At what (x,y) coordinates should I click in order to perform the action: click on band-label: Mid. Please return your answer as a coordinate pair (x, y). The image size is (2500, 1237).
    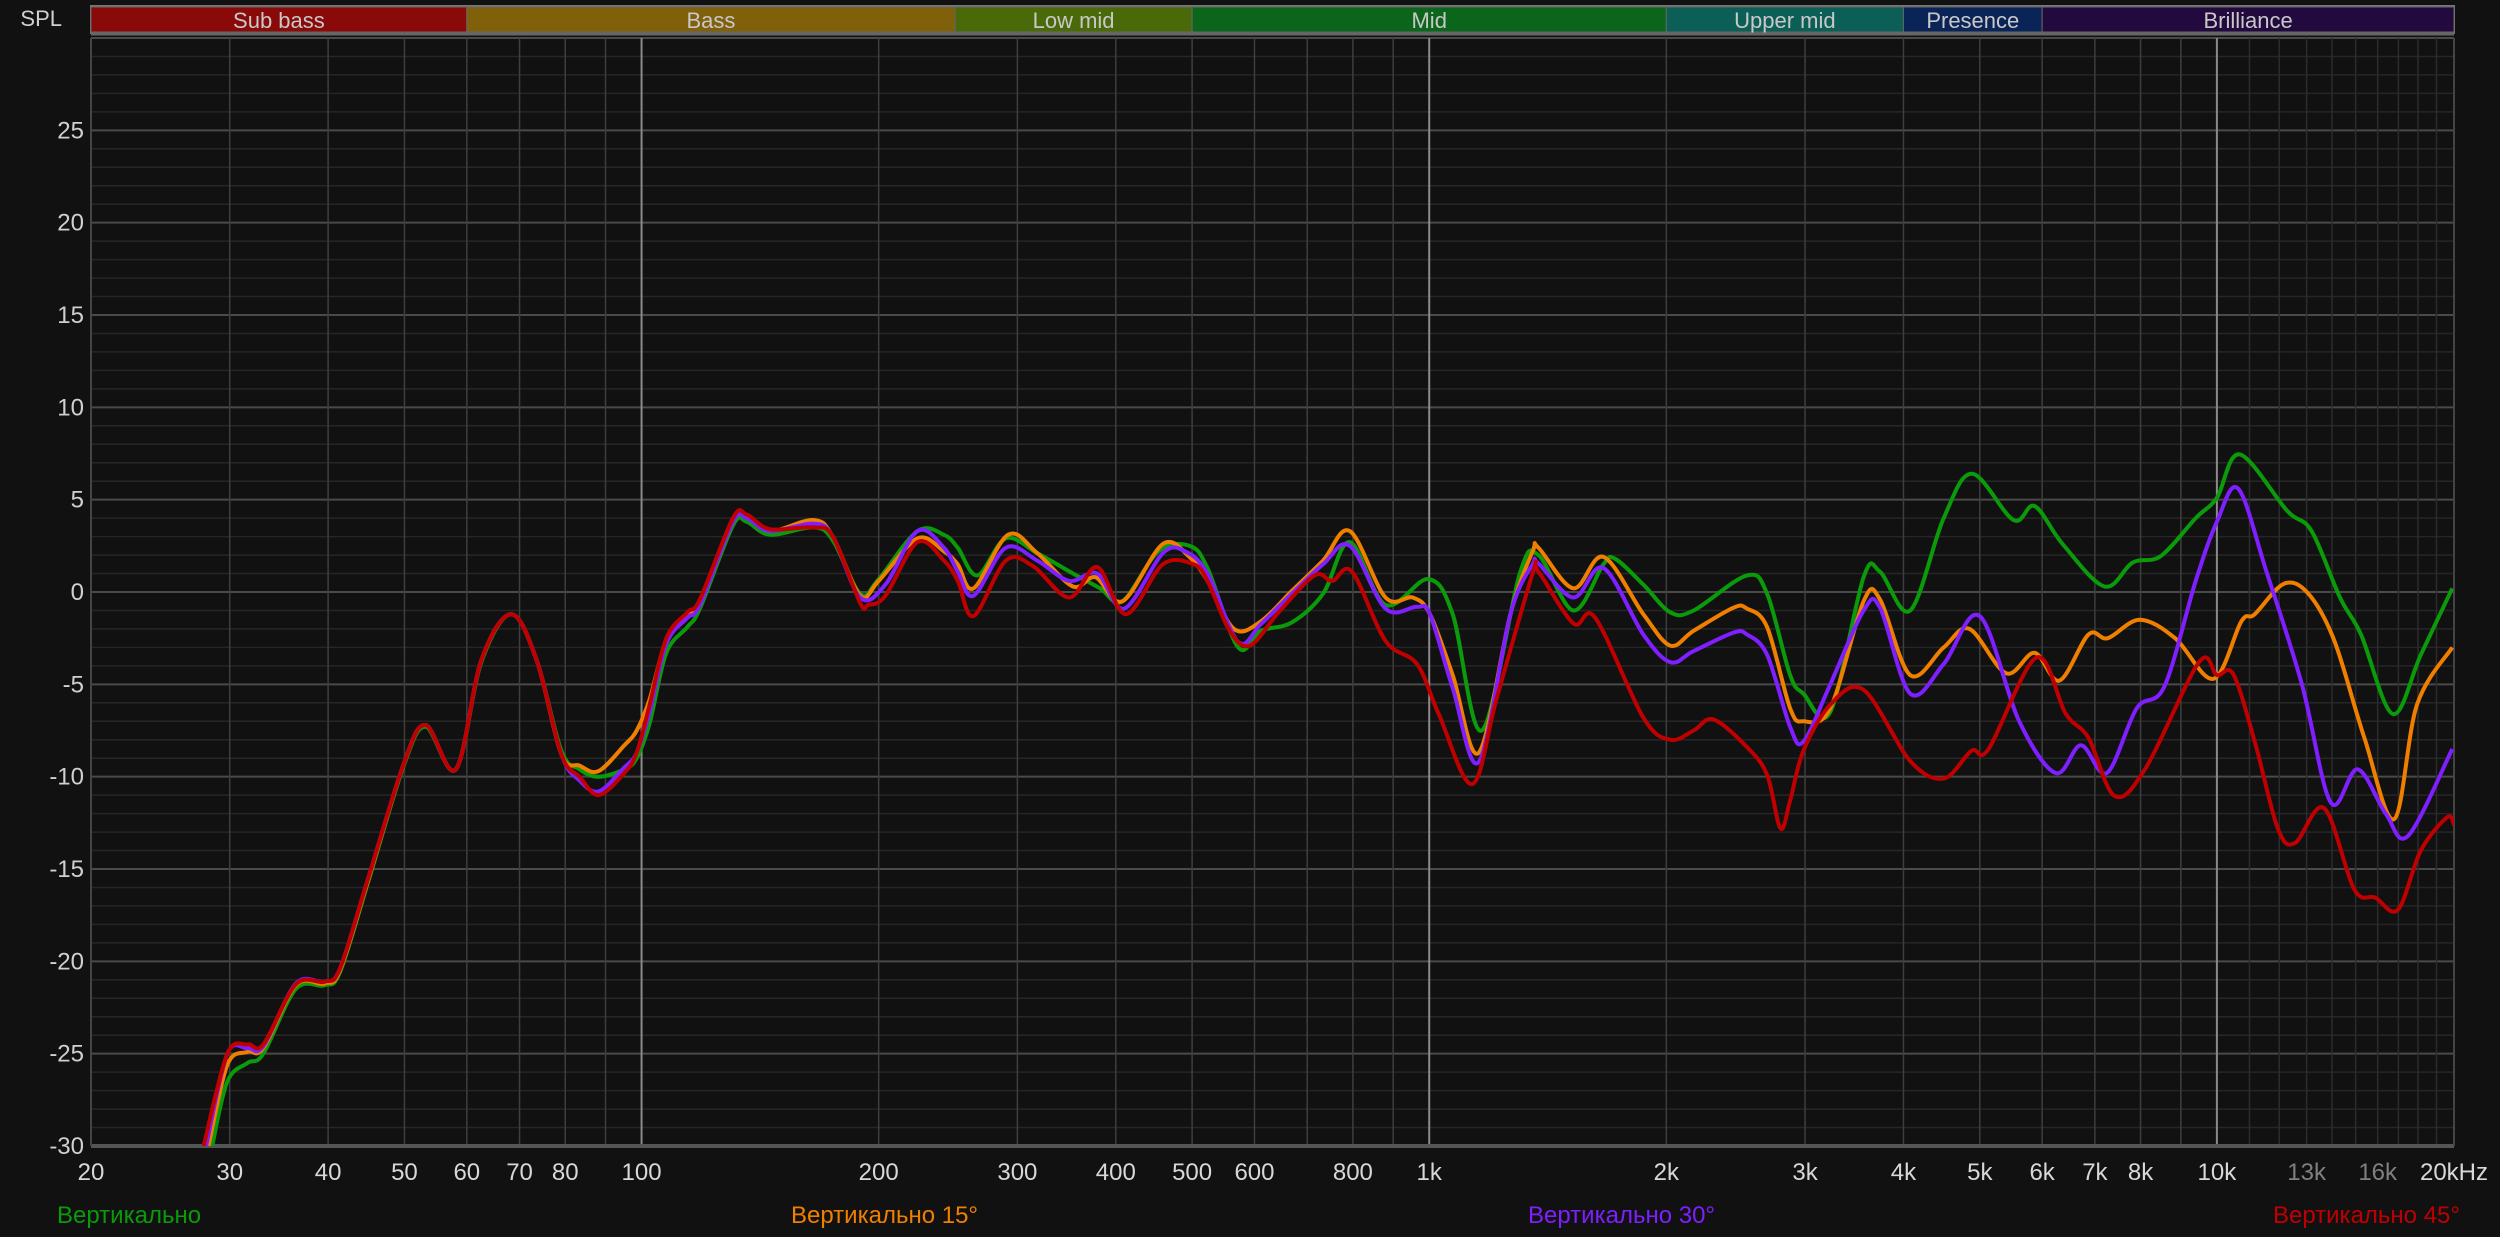
    Looking at the image, I should click on (1428, 20).